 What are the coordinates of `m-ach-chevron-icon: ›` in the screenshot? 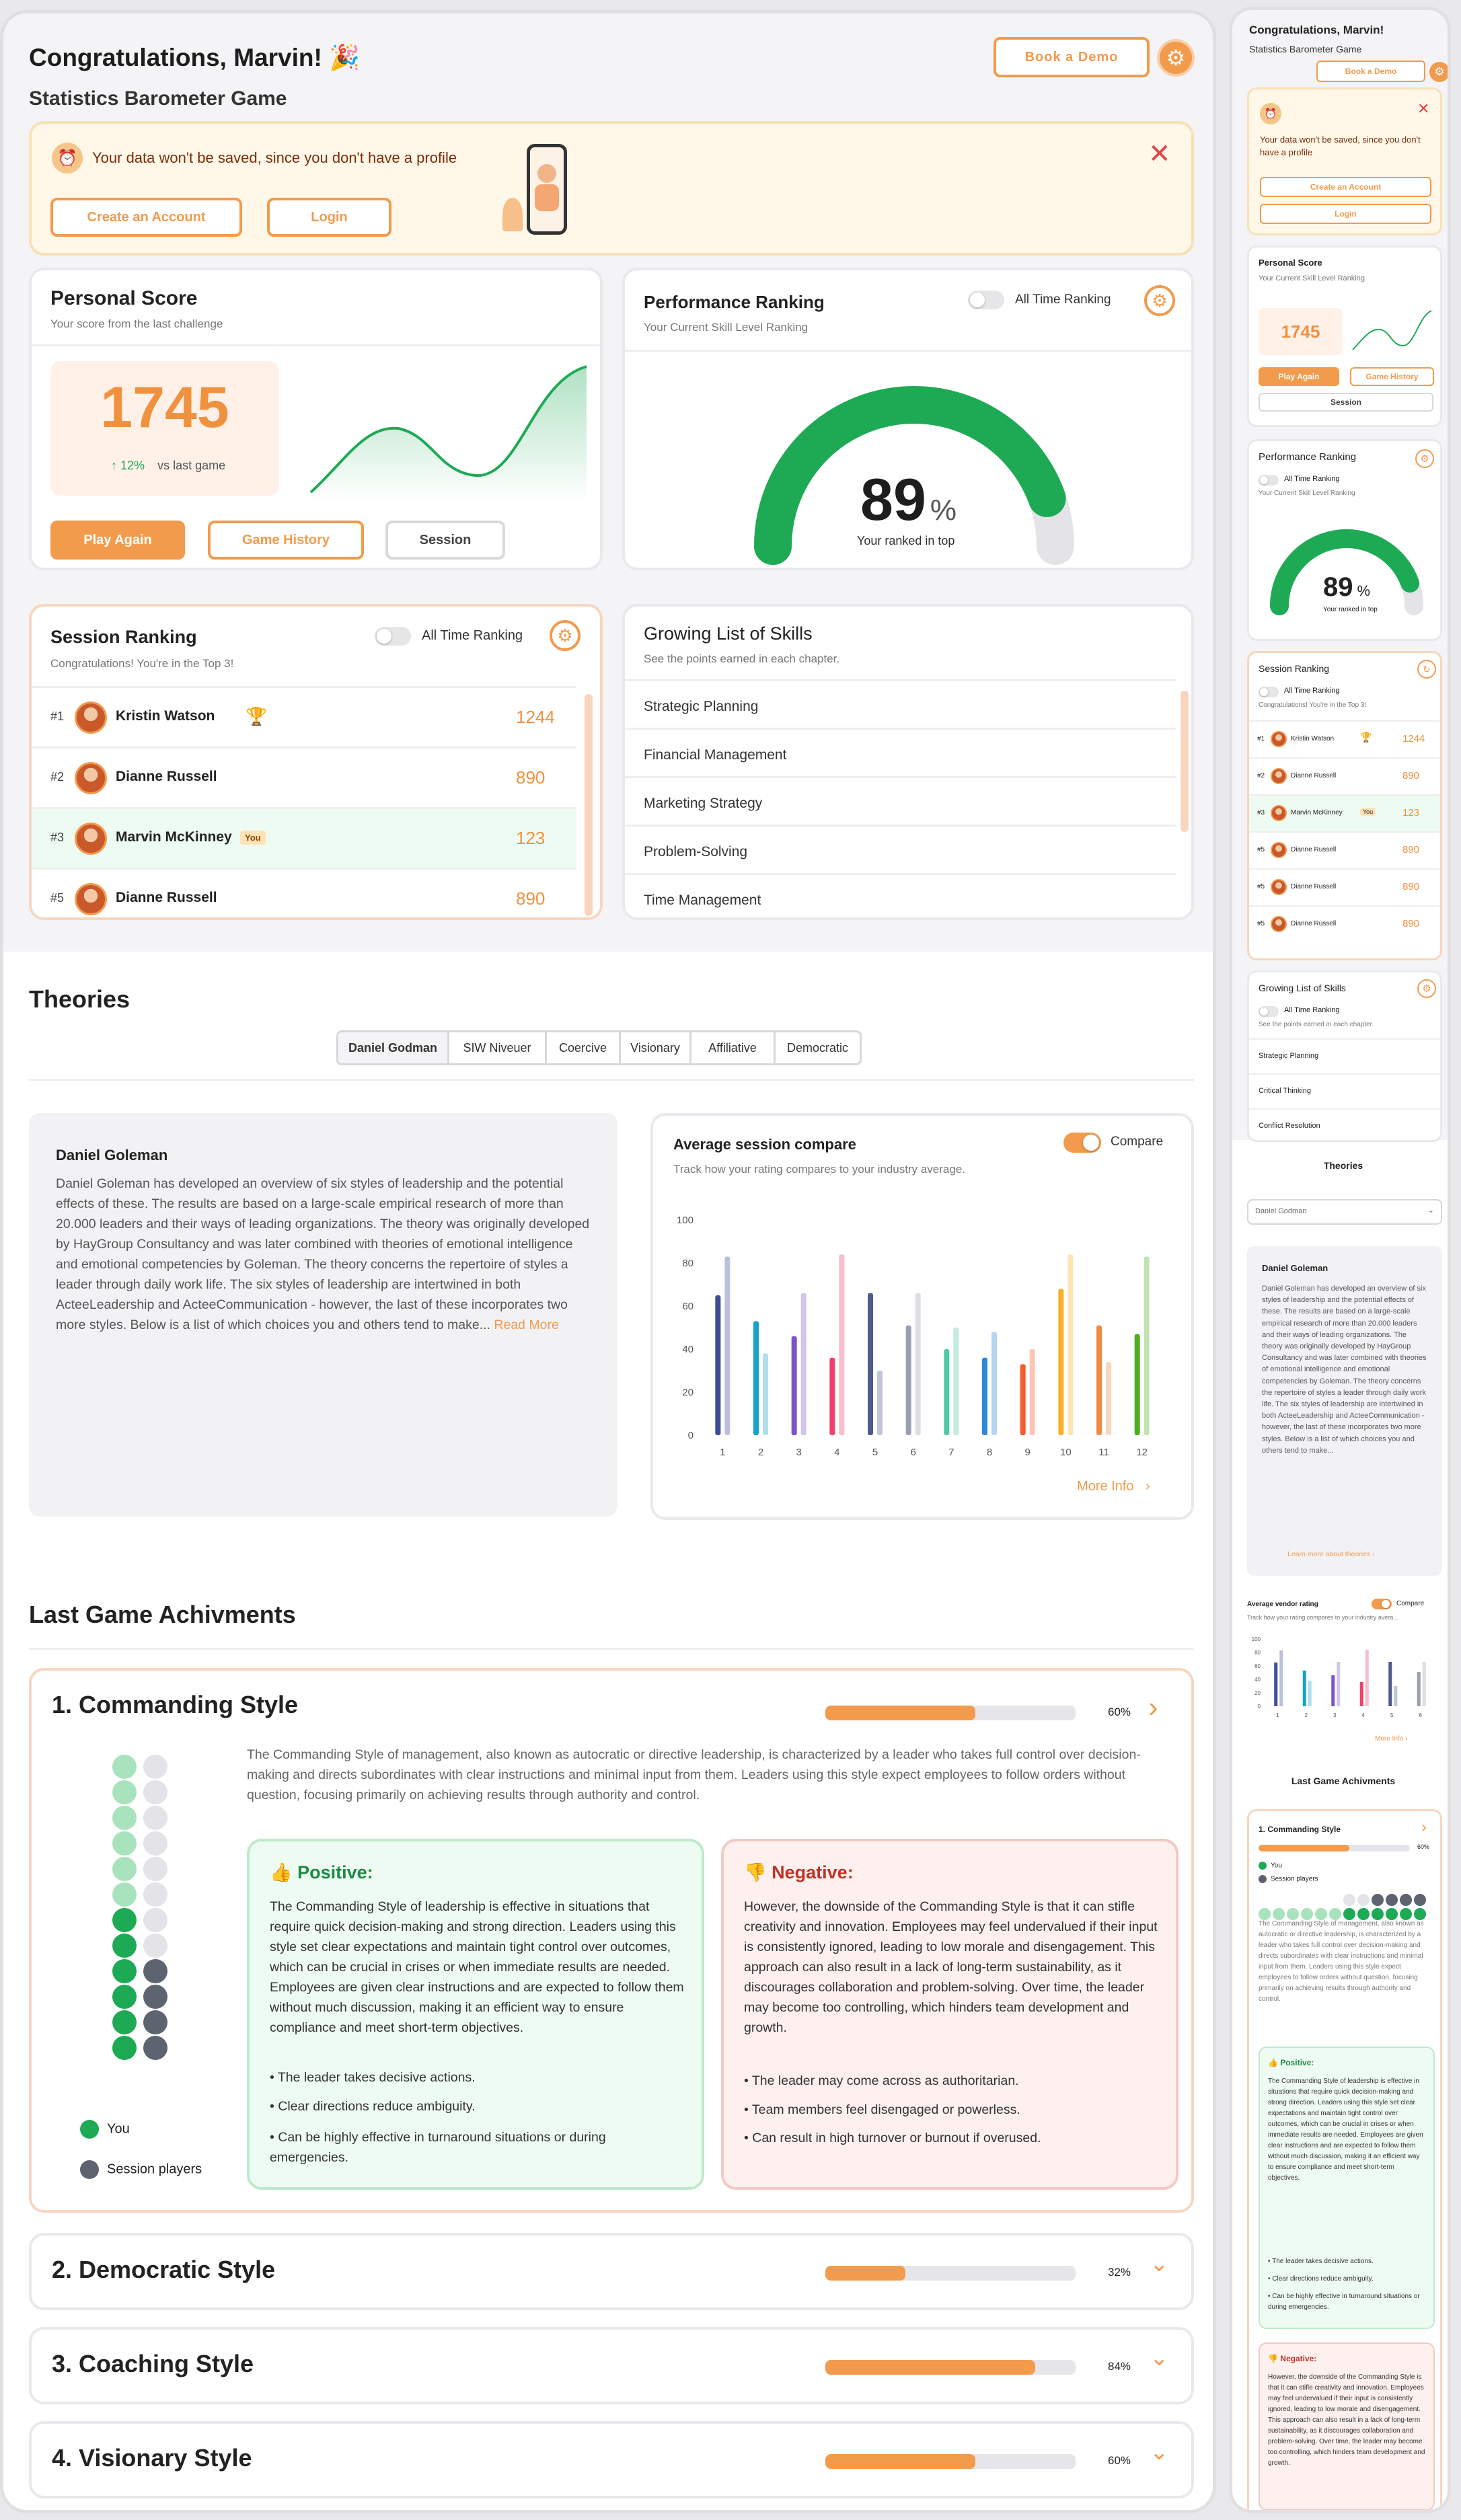 It's located at (1424, 1827).